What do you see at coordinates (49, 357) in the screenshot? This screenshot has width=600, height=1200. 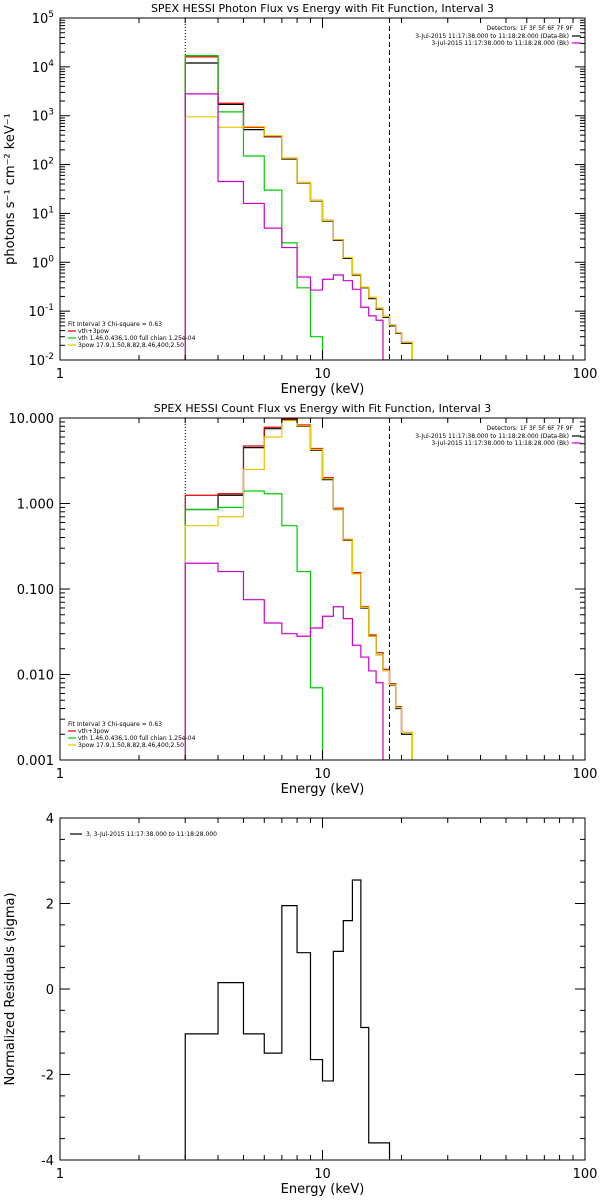 I see `y-tick-exponent: -2` at bounding box center [49, 357].